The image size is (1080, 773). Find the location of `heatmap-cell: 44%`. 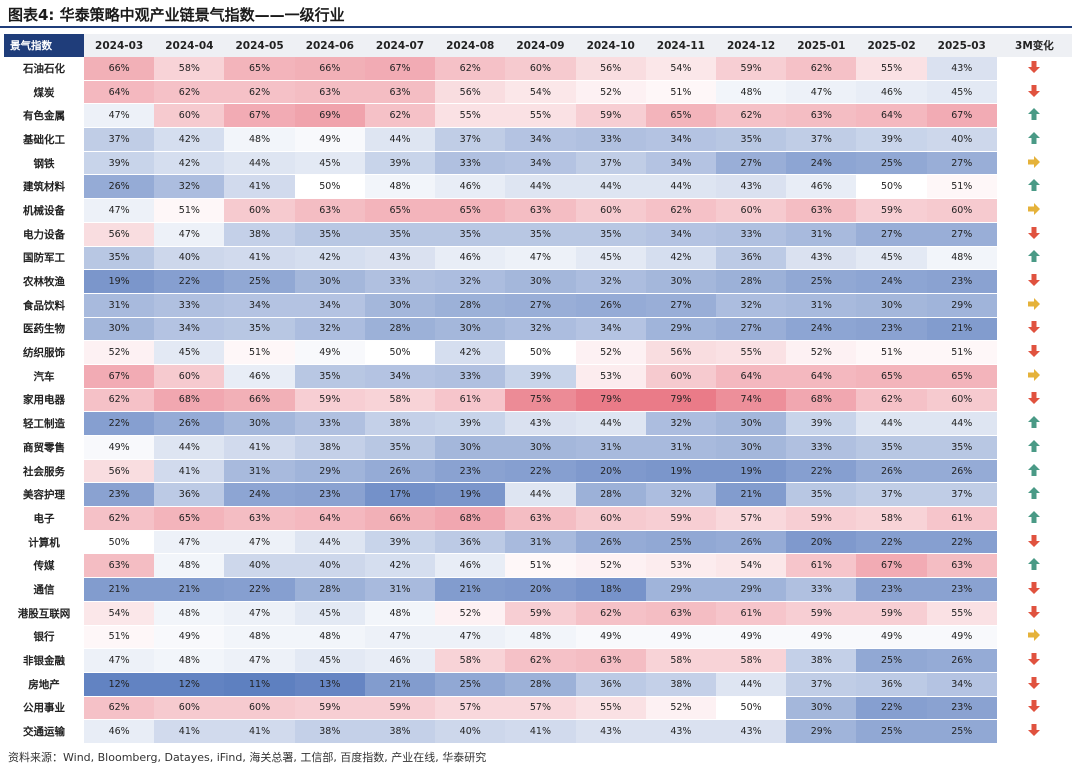

heatmap-cell: 44% is located at coordinates (329, 542).